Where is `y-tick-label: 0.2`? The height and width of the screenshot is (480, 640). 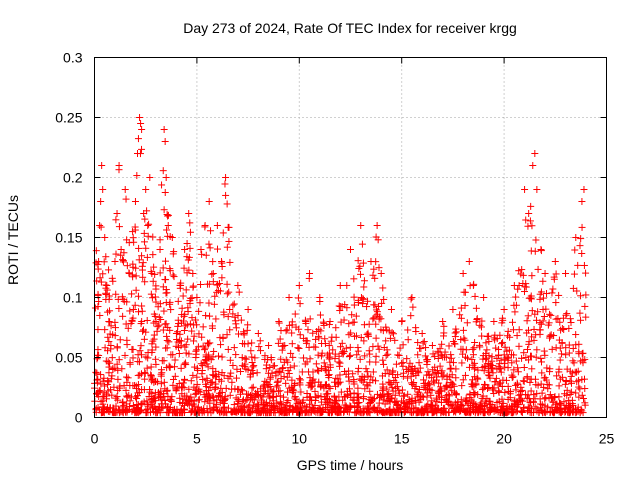
y-tick-label: 0.2 is located at coordinates (73, 178).